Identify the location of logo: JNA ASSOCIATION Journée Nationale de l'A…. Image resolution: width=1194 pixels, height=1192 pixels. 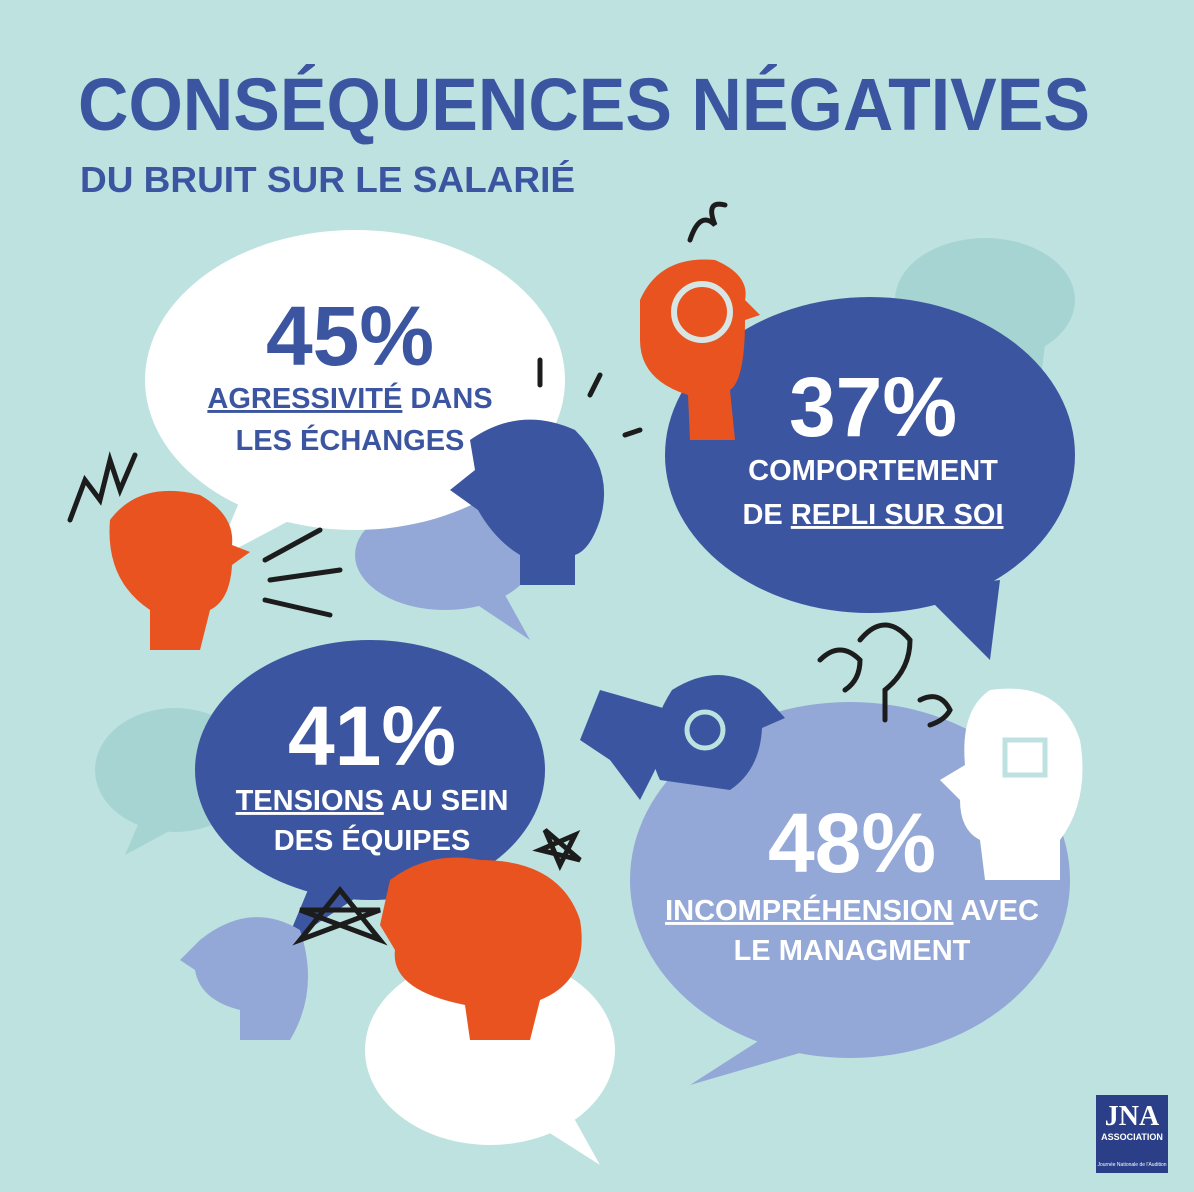
(1132, 1134).